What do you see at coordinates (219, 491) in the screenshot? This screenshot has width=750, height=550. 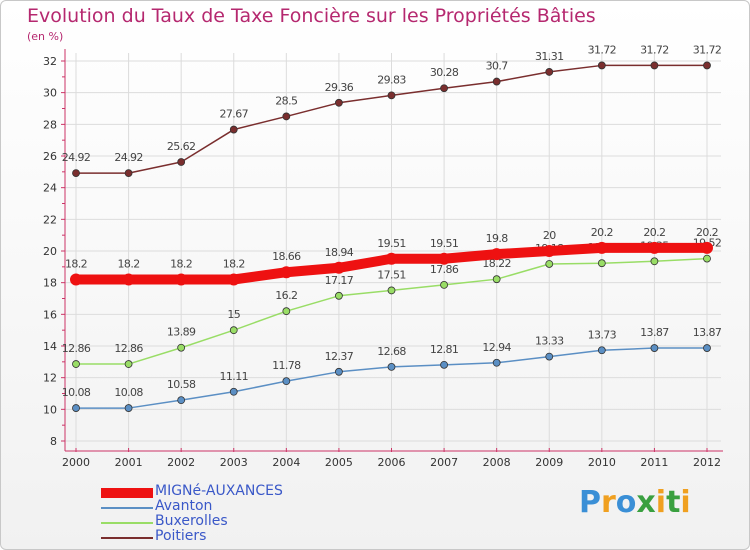 I see `legend-label: MIGNé-AUXANCES` at bounding box center [219, 491].